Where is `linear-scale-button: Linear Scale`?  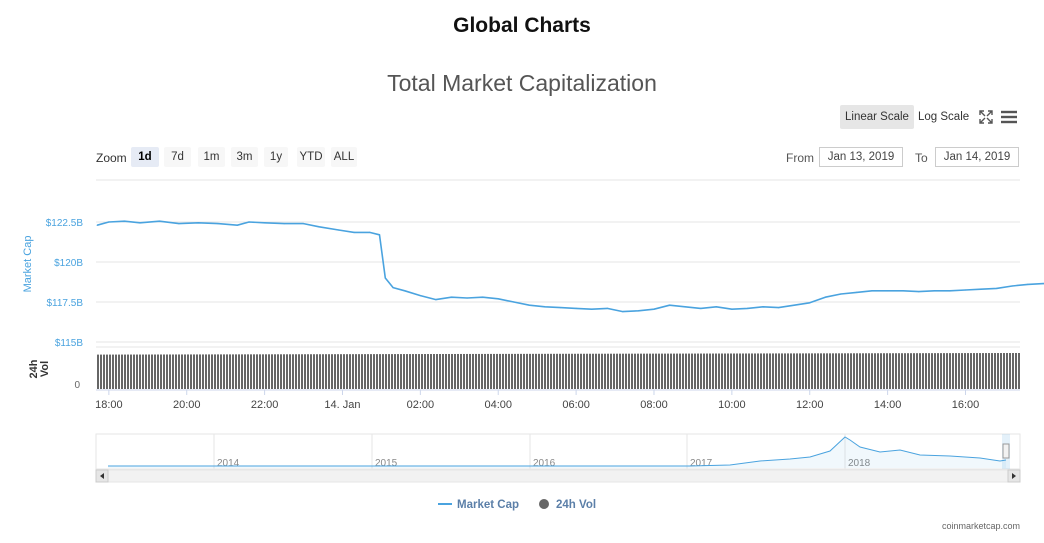 linear-scale-button: Linear Scale is located at coordinates (877, 117).